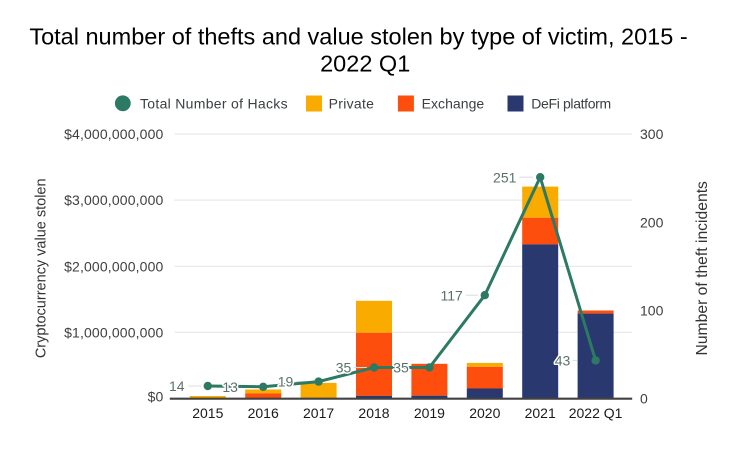  I want to click on svg-text: Private, so click(352, 104).